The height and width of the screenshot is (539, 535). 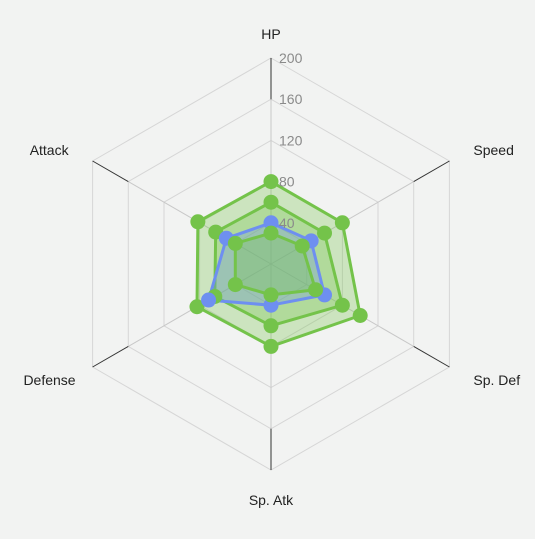 I want to click on axis-label-defense: Defense, so click(x=49, y=380).